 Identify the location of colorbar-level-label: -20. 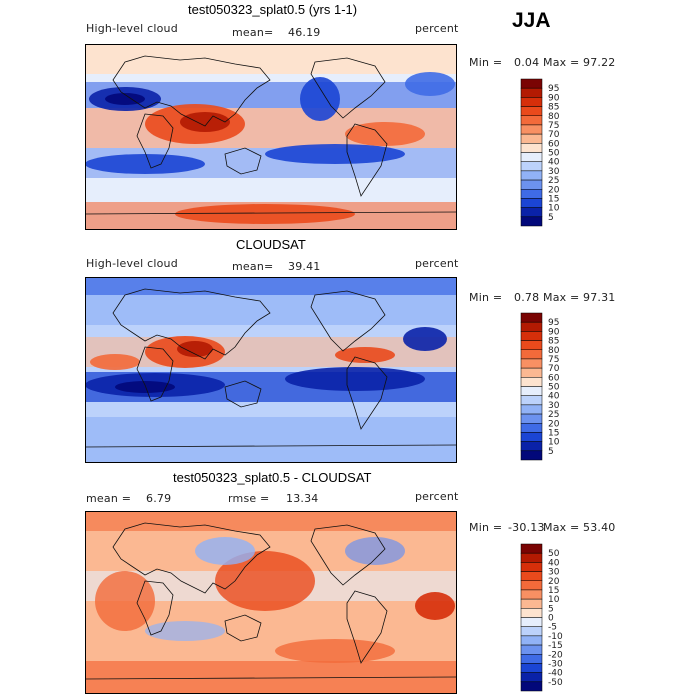
(555, 655).